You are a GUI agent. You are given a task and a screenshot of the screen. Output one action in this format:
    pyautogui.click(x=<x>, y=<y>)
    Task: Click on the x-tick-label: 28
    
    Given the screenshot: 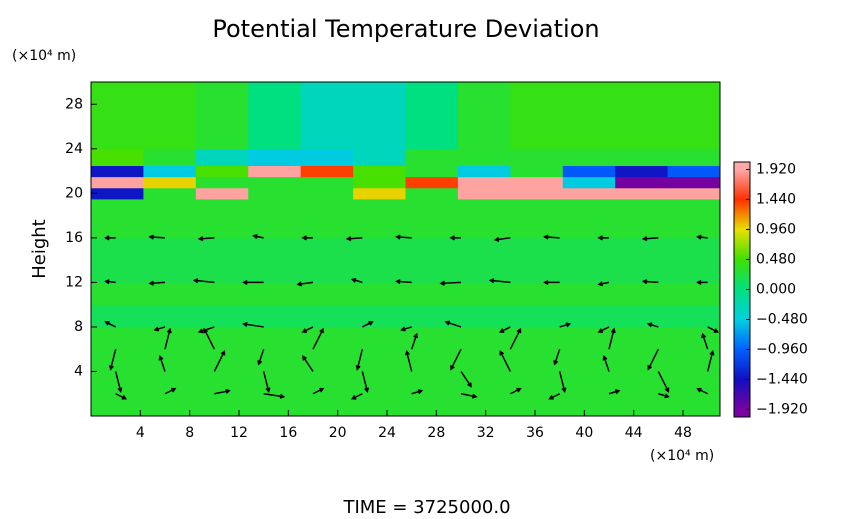 What is the action you would take?
    pyautogui.click(x=436, y=433)
    